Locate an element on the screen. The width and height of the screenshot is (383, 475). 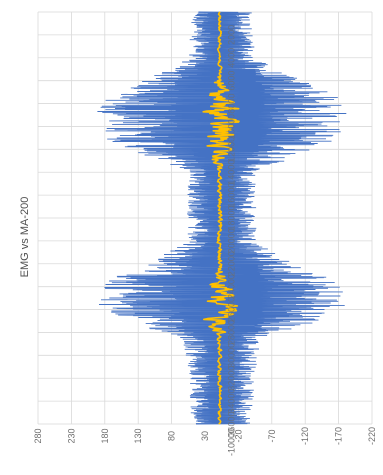
x-tick-label-11: 22000 is located at coordinates (232, 263).